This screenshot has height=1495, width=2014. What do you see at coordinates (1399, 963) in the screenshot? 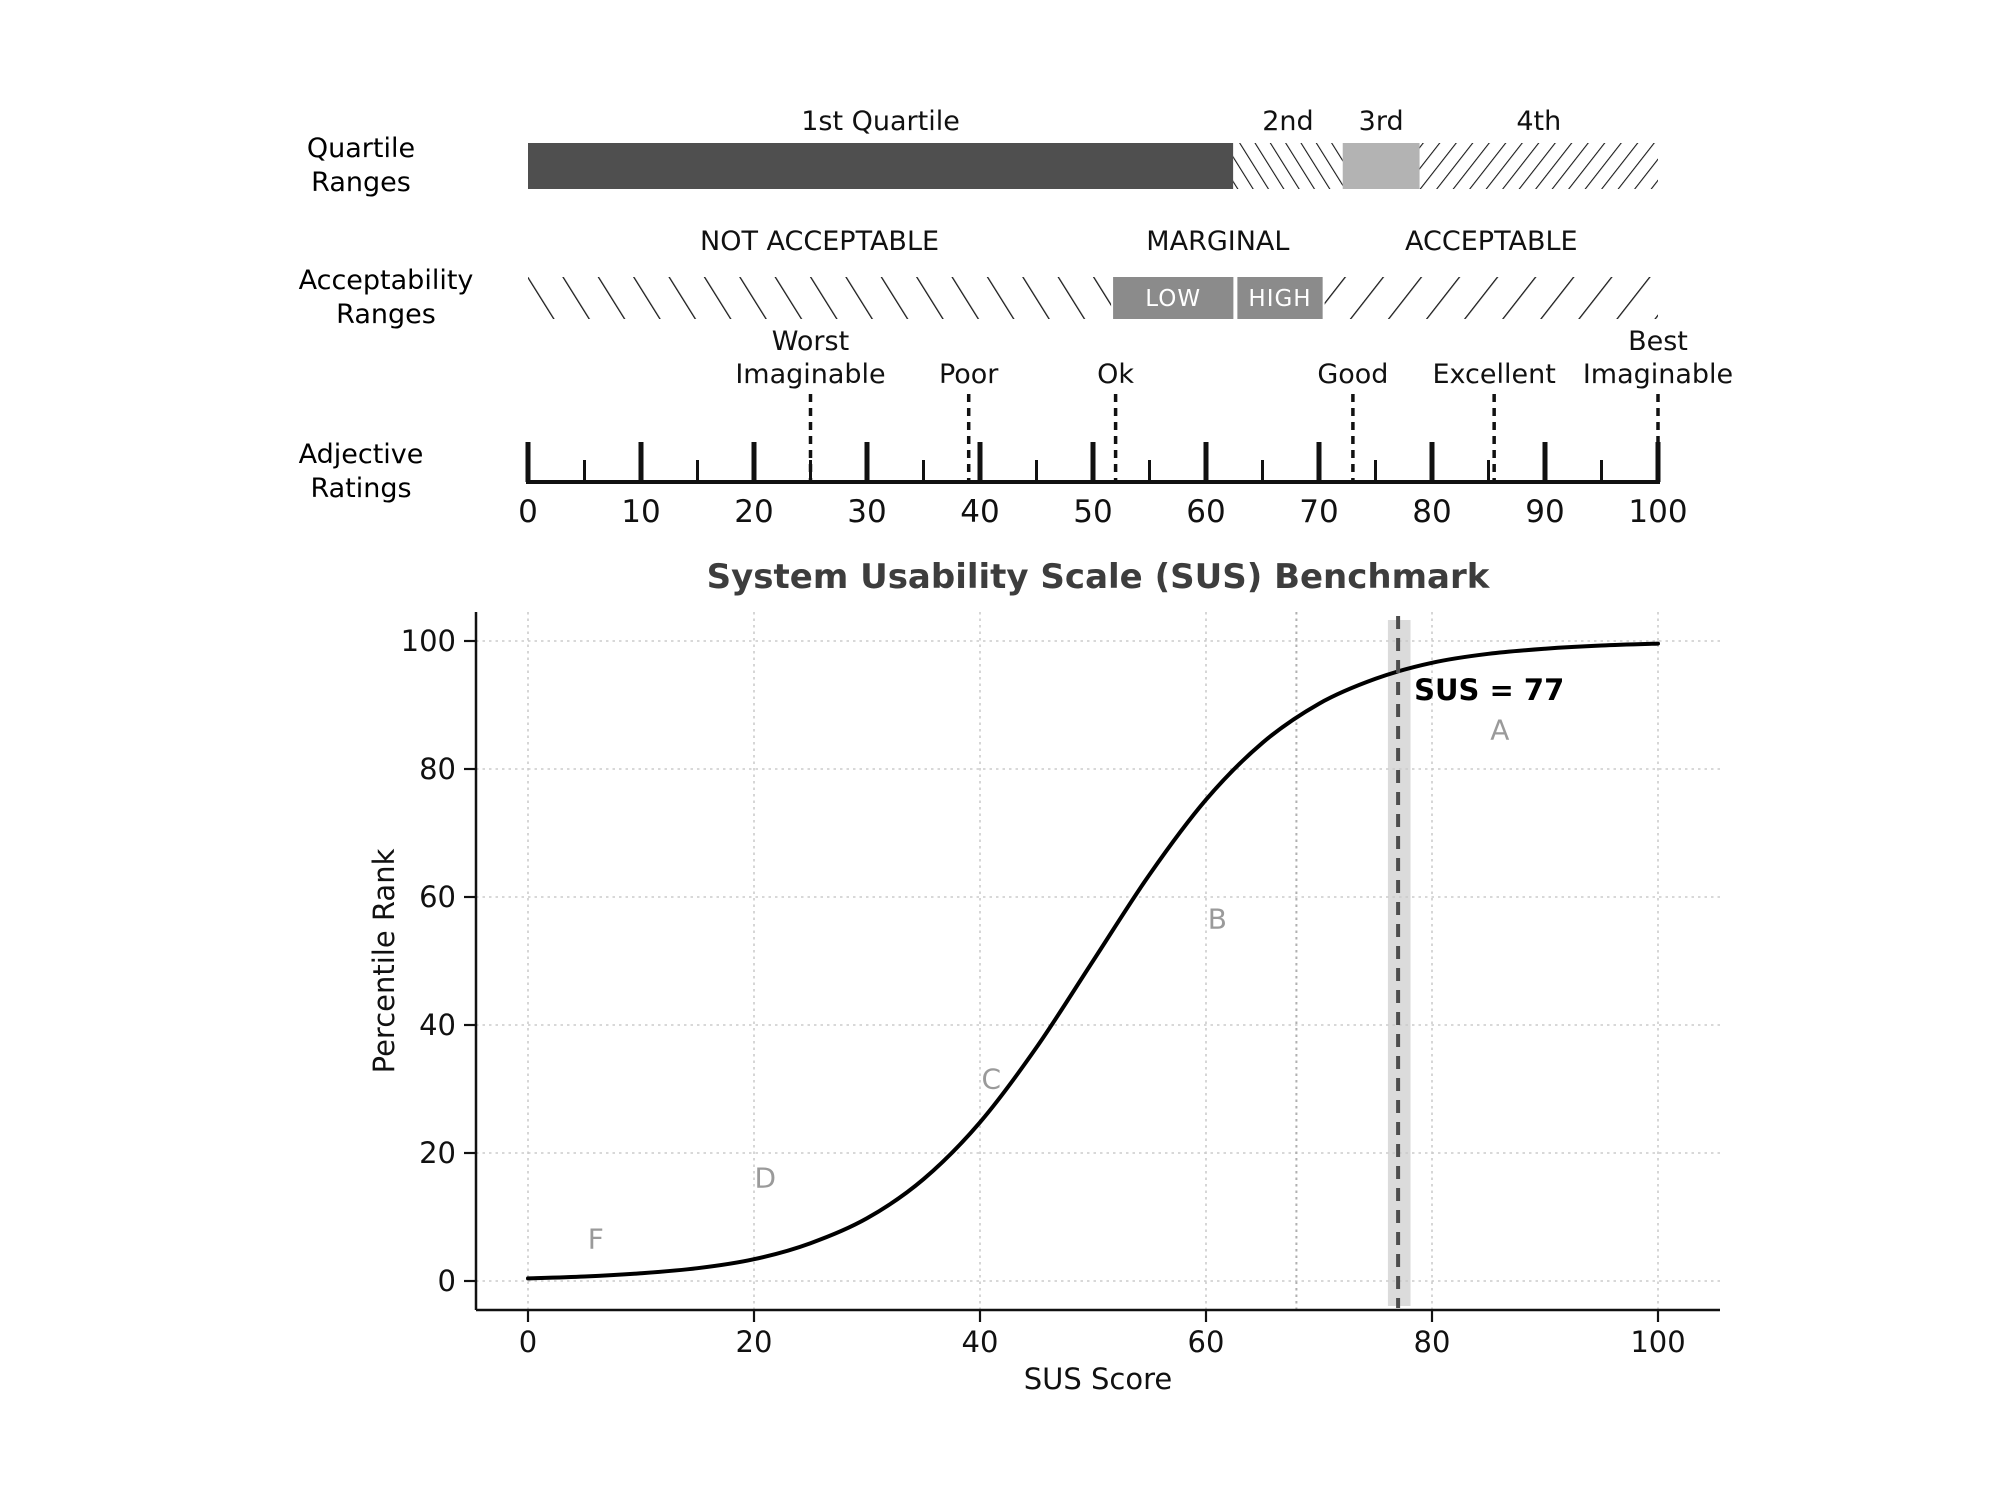
I see `sus-marker-band` at bounding box center [1399, 963].